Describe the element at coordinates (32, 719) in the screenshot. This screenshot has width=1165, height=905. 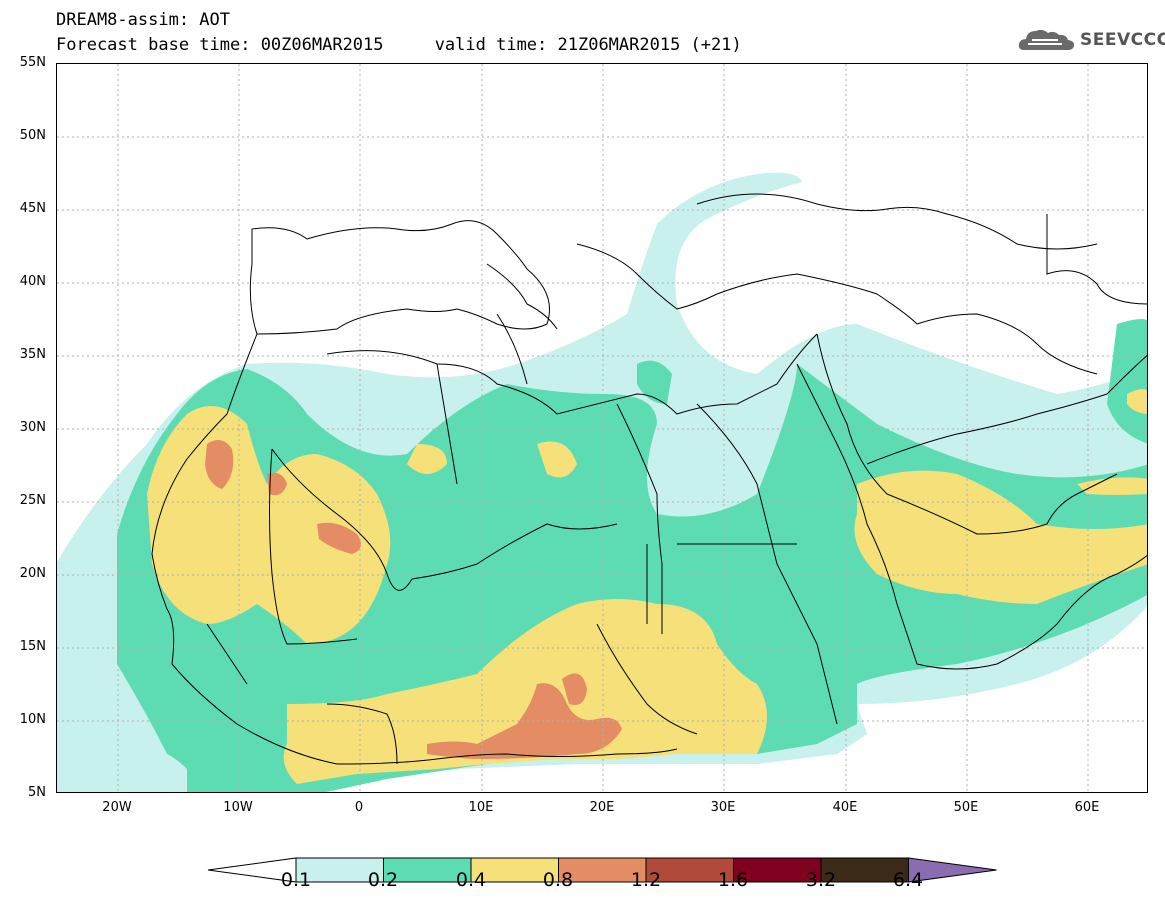
I see `lat-label: 10N` at that location.